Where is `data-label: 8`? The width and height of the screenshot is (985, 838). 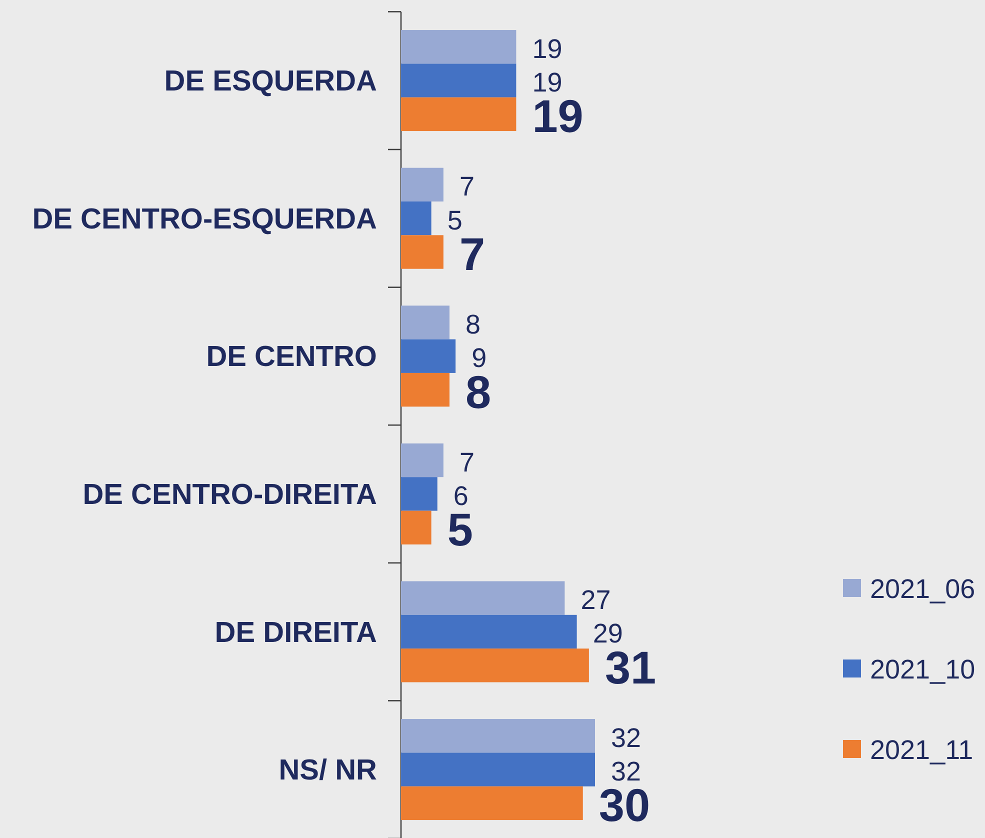
data-label: 8 is located at coordinates (473, 324).